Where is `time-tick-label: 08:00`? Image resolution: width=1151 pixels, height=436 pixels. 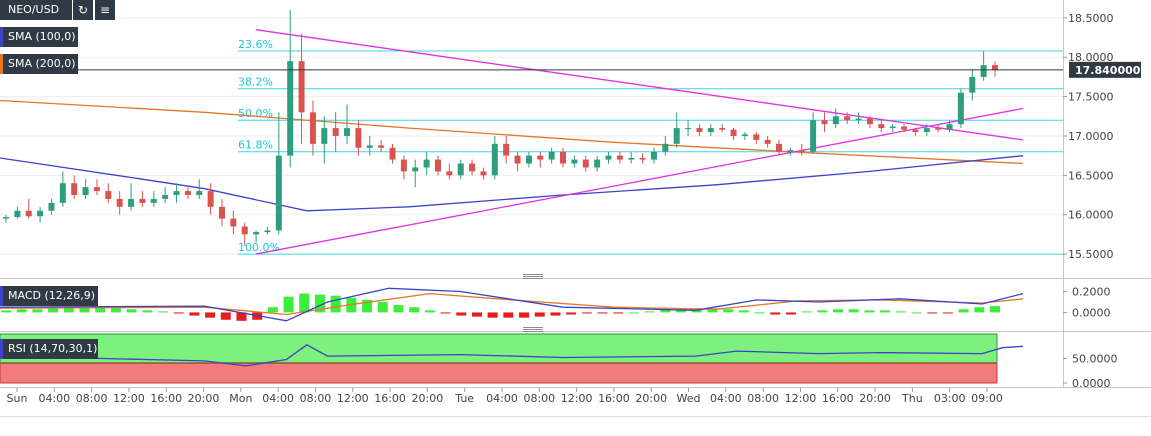
time-tick-label: 08:00 is located at coordinates (316, 398).